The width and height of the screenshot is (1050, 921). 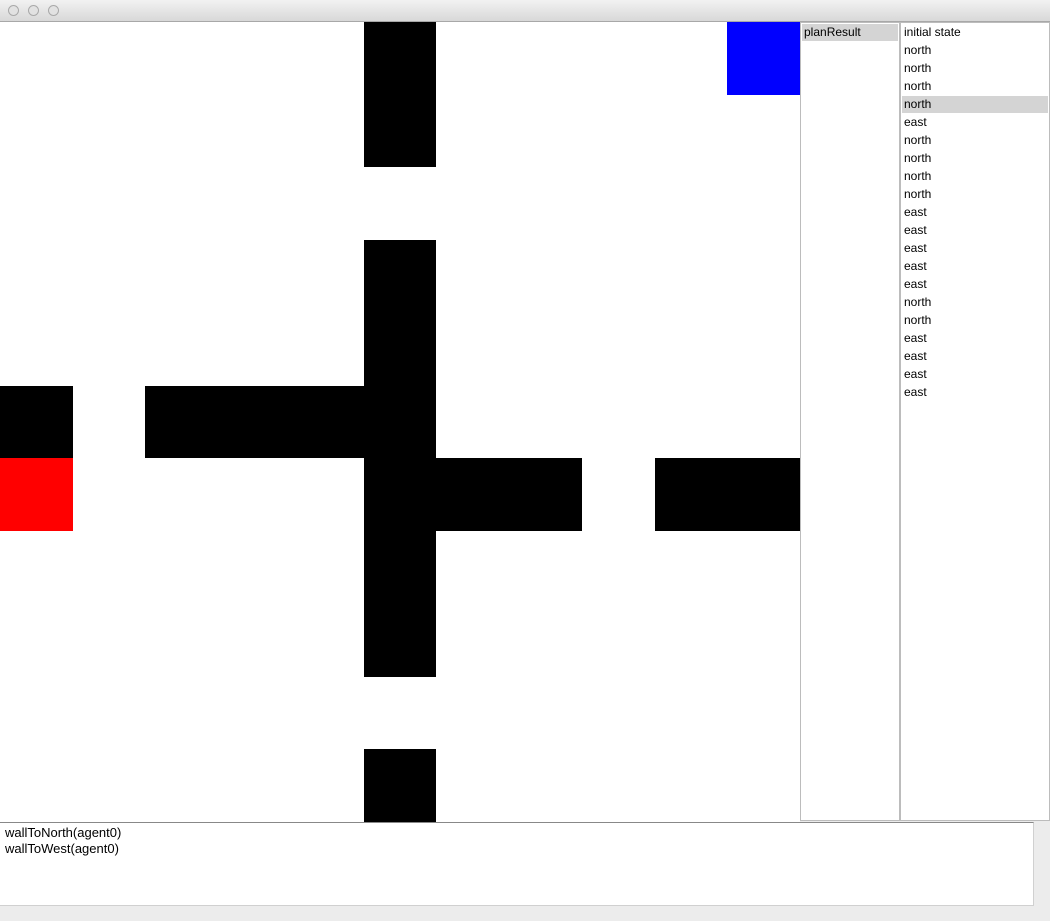 What do you see at coordinates (13, 10) in the screenshot?
I see `close-window-button` at bounding box center [13, 10].